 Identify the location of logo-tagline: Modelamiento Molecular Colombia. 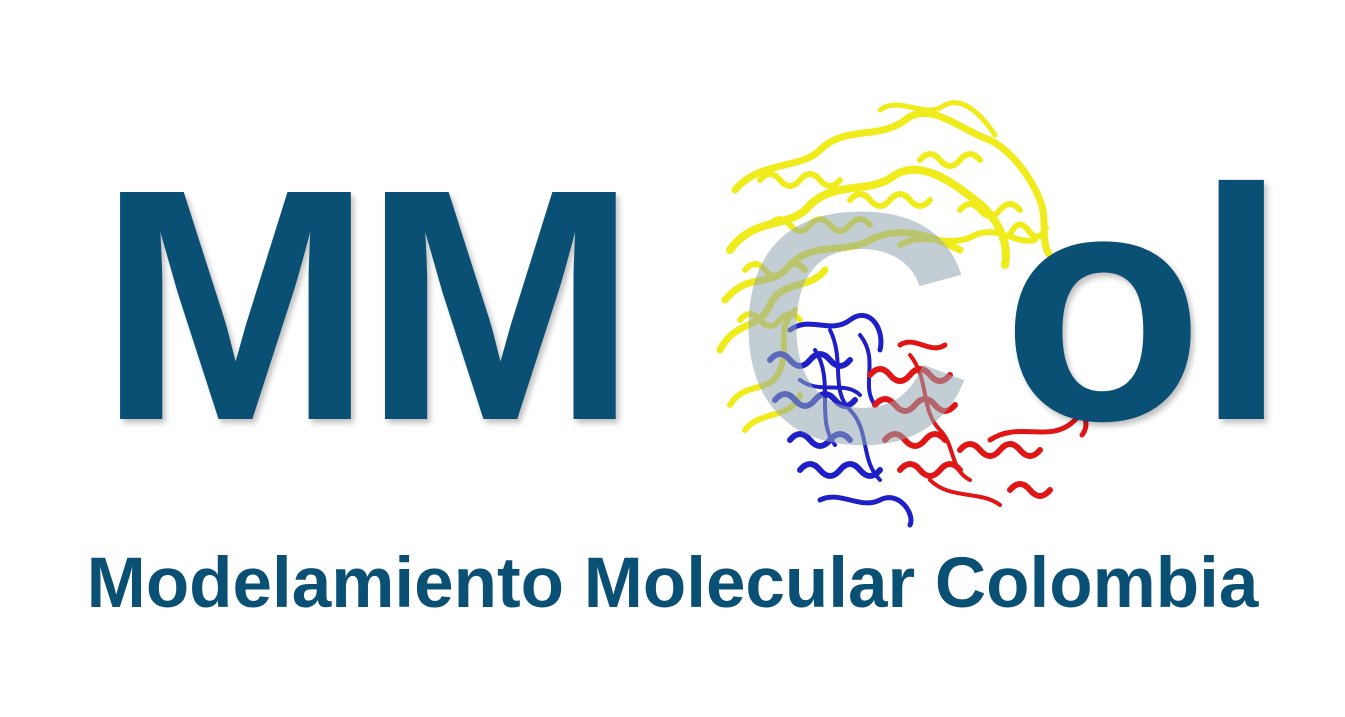
(672, 583).